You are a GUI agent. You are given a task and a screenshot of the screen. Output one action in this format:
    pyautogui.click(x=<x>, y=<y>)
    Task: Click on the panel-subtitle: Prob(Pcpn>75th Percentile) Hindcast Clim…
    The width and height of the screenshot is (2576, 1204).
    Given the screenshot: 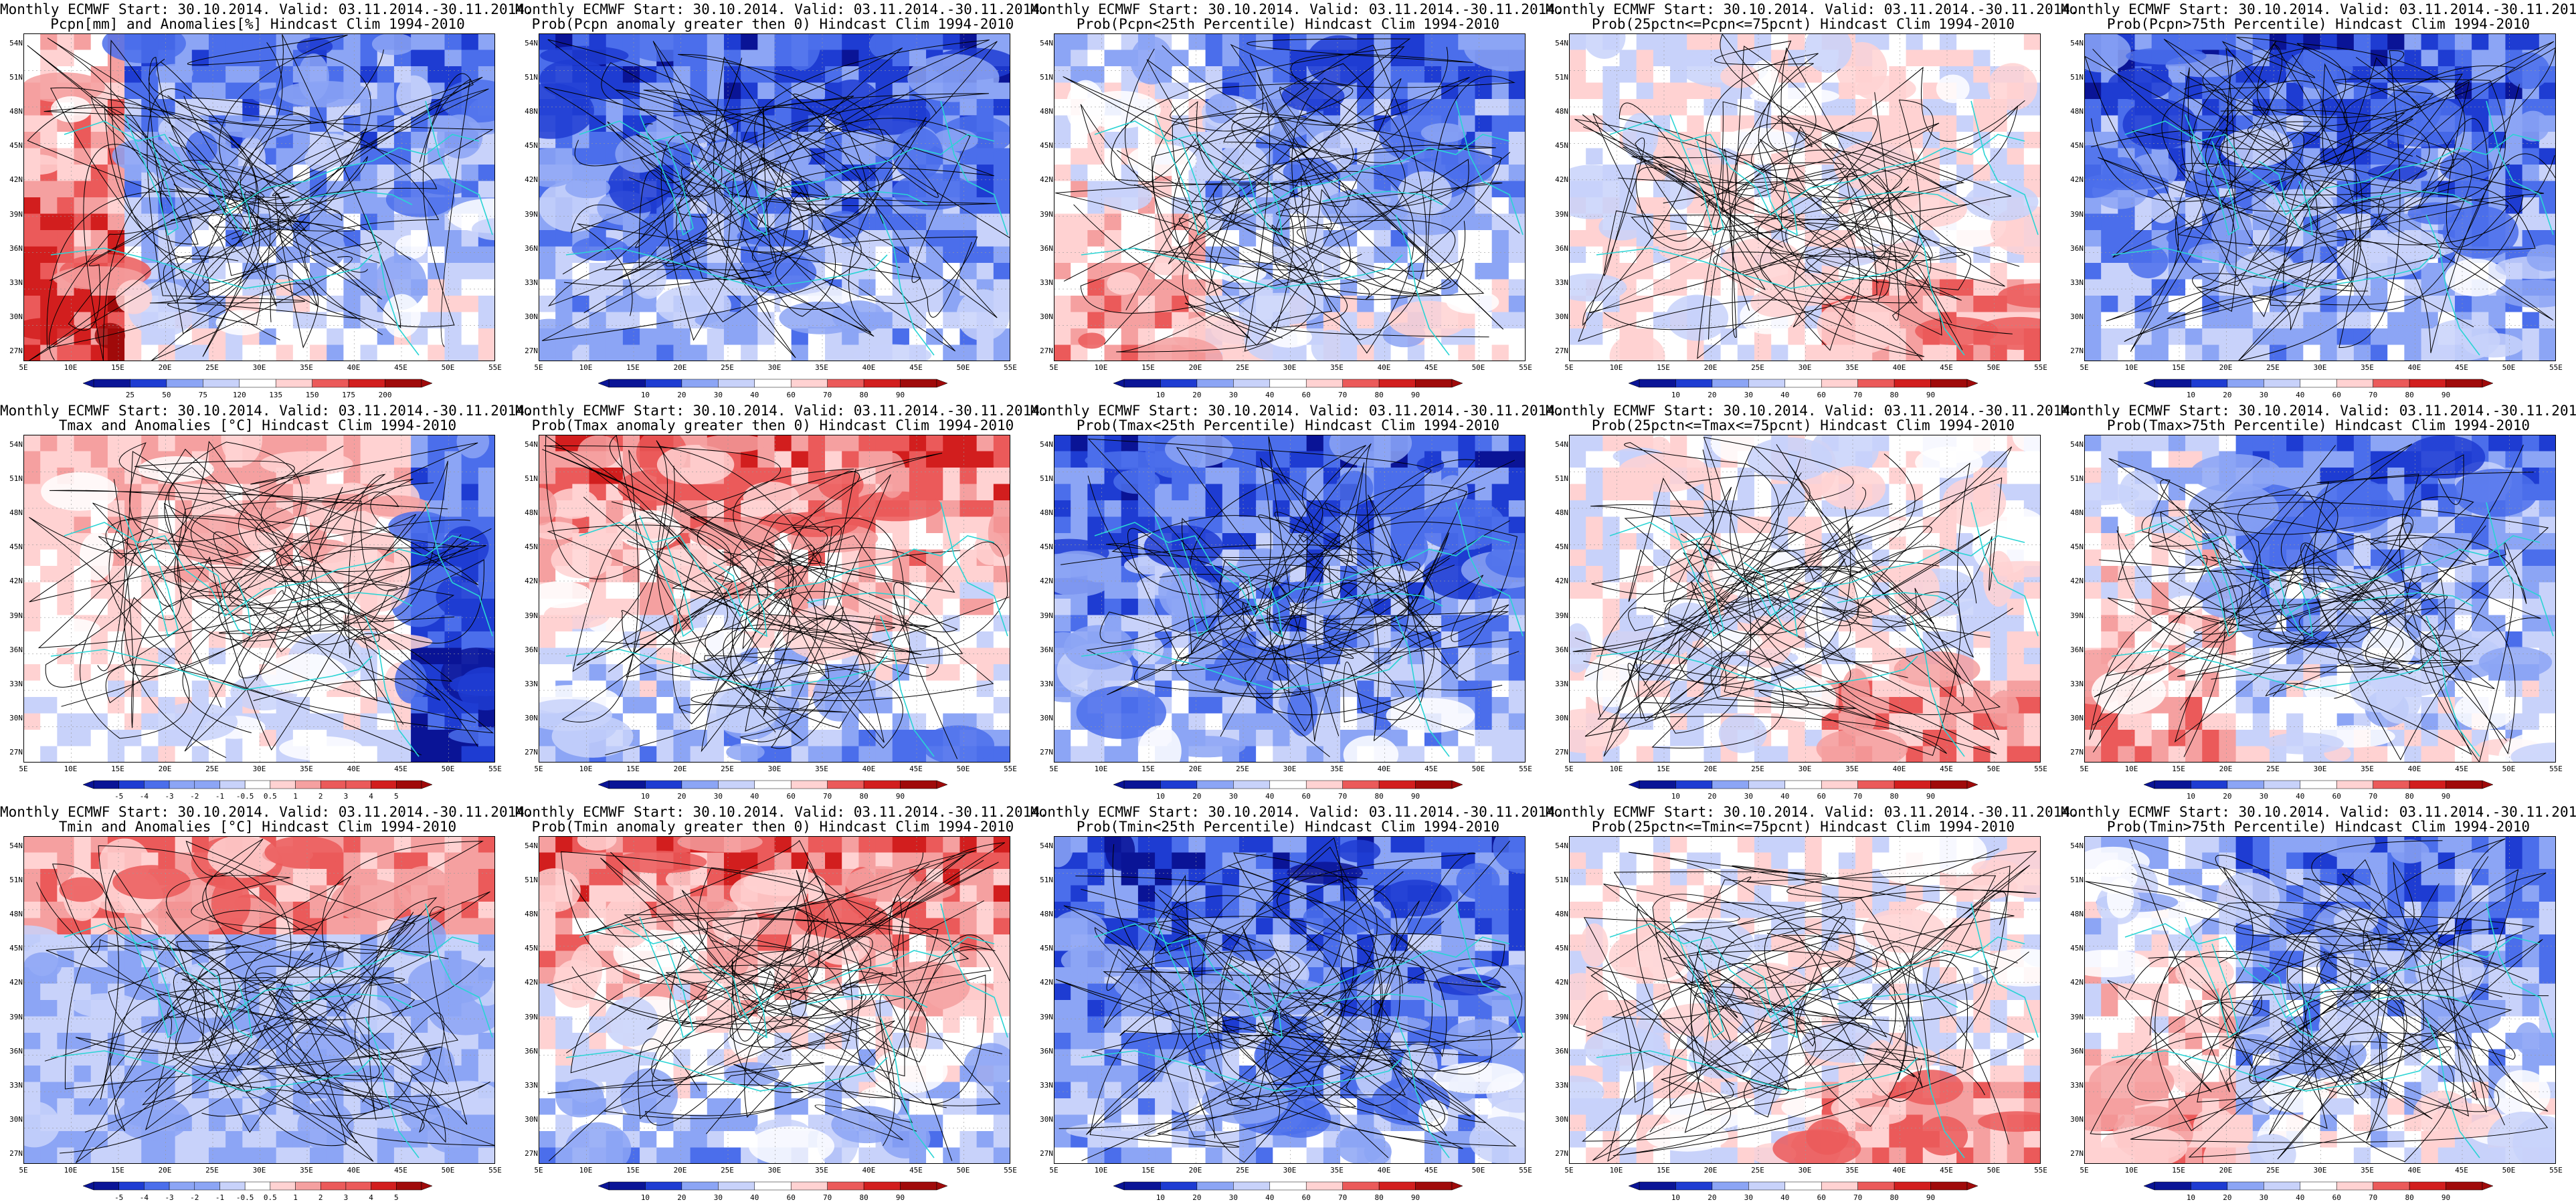 What is the action you would take?
    pyautogui.click(x=2318, y=24)
    